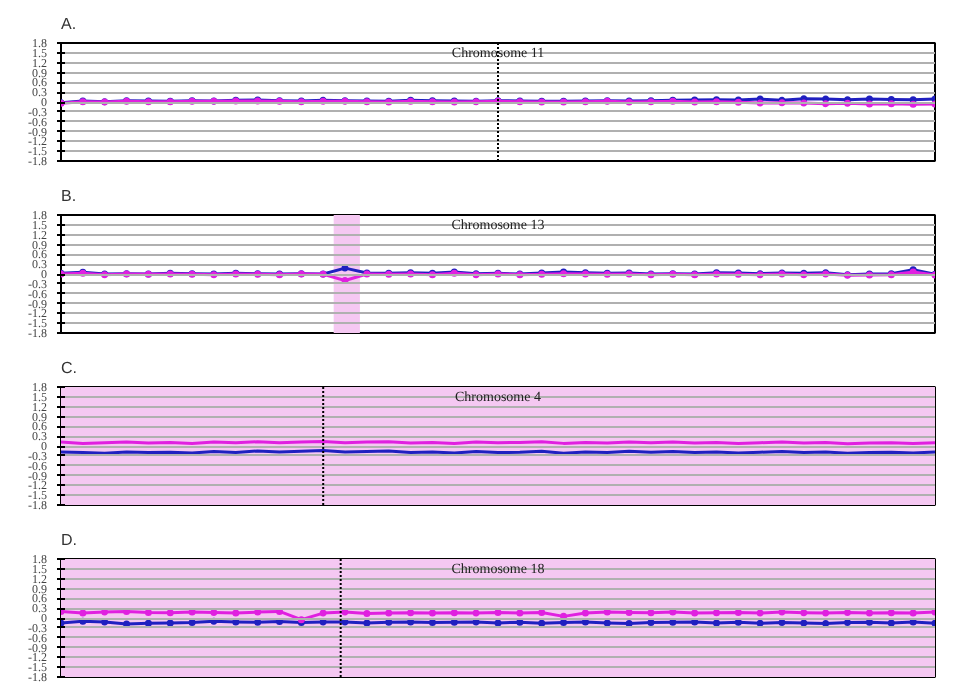  I want to click on chart-title: C., so click(69, 368).